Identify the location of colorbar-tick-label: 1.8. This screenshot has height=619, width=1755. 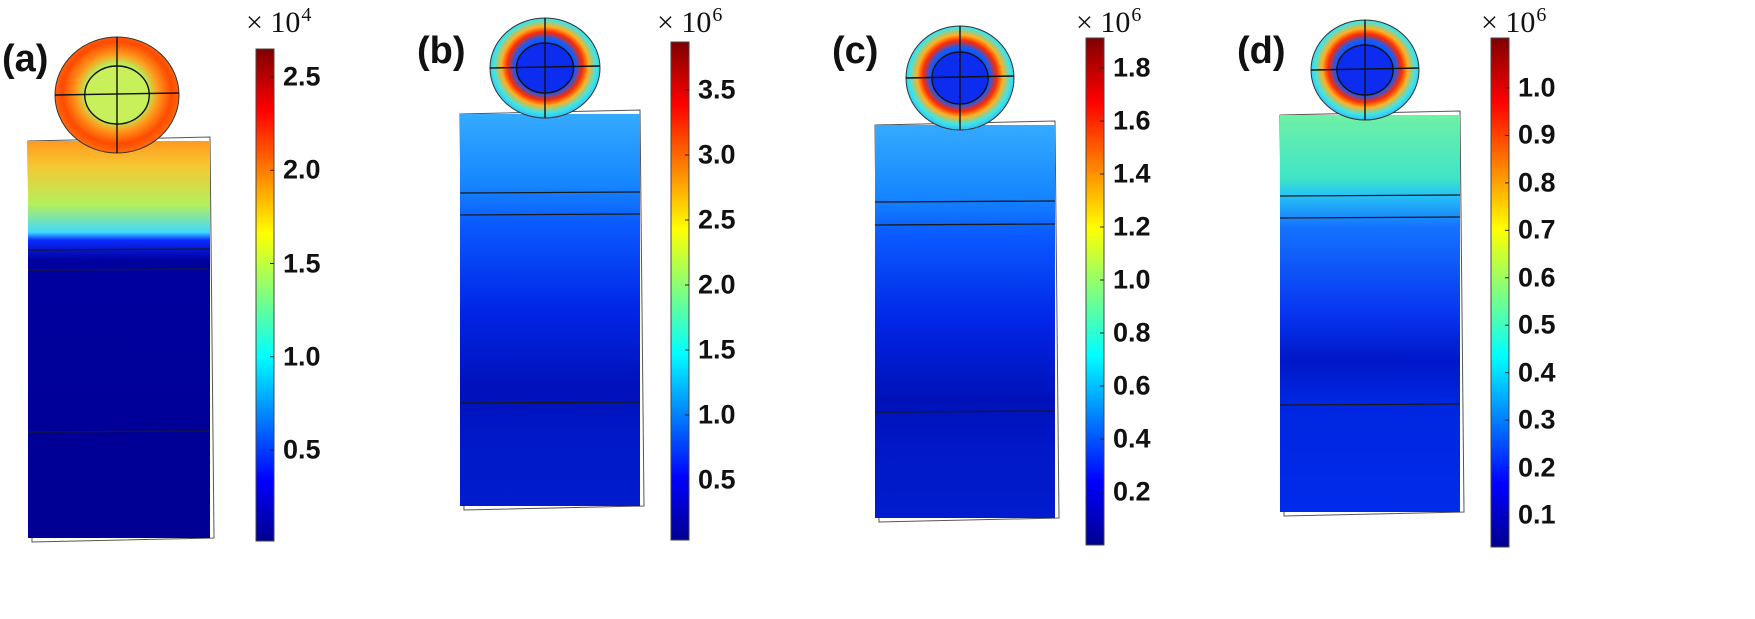
(1132, 67).